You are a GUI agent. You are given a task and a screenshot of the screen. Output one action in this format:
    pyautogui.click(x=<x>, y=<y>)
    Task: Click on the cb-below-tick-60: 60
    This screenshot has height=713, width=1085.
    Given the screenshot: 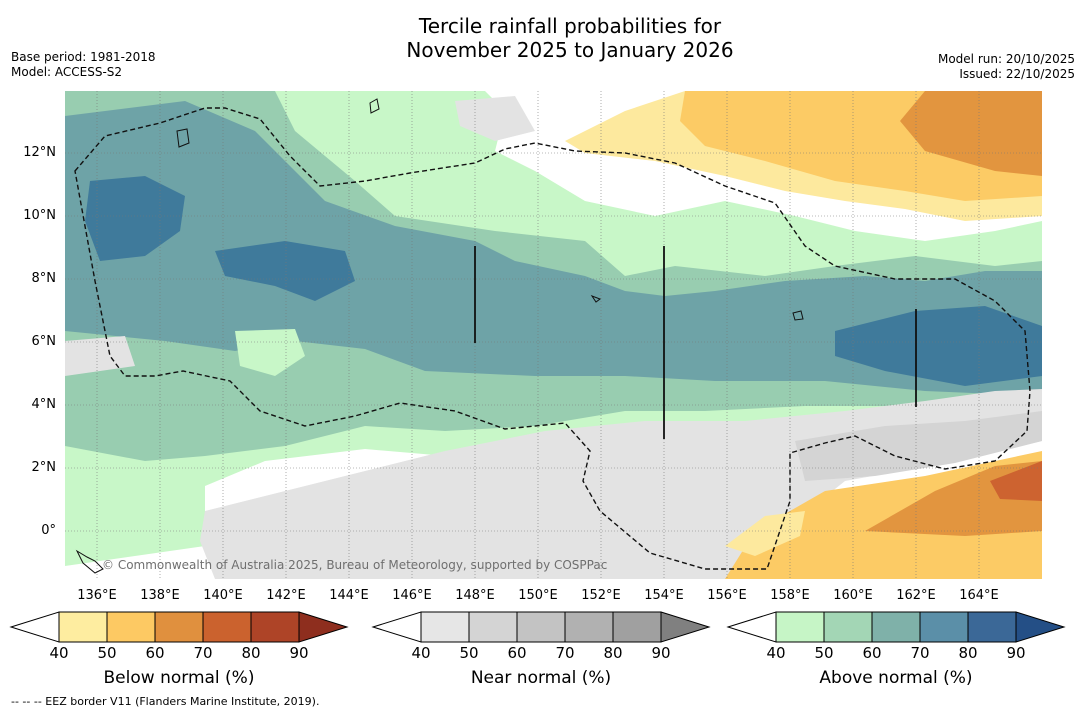 What is the action you would take?
    pyautogui.click(x=155, y=653)
    